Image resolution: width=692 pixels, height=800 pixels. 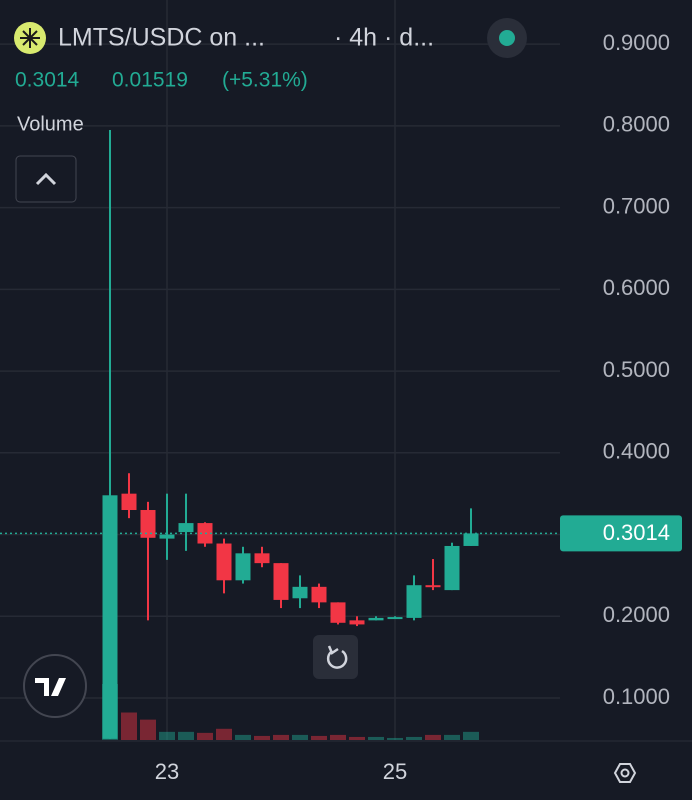 What do you see at coordinates (150, 80) in the screenshot?
I see `change: 0.01519` at bounding box center [150, 80].